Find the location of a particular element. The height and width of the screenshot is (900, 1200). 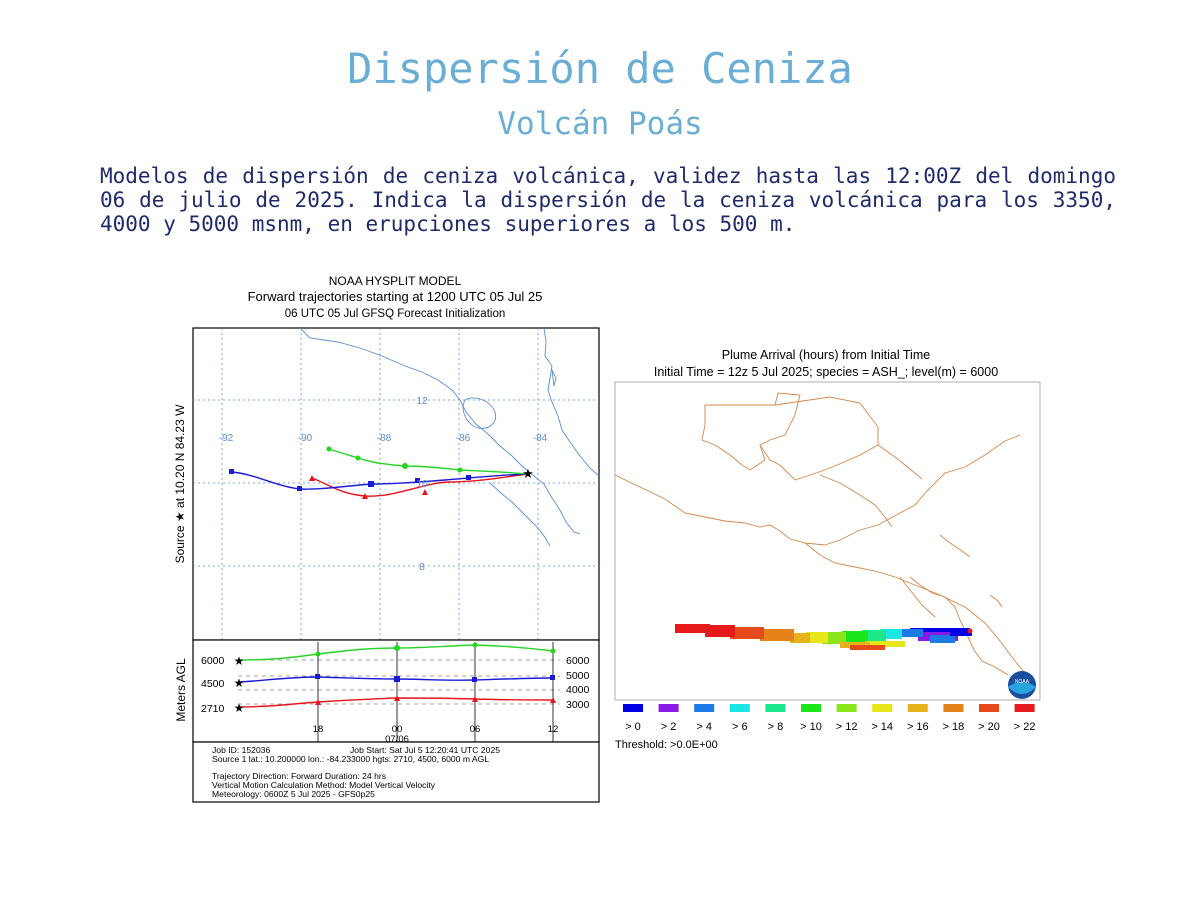

map-grid-labels: -92 -90 -88 -86 -84 12 10 8 is located at coordinates (383, 484).